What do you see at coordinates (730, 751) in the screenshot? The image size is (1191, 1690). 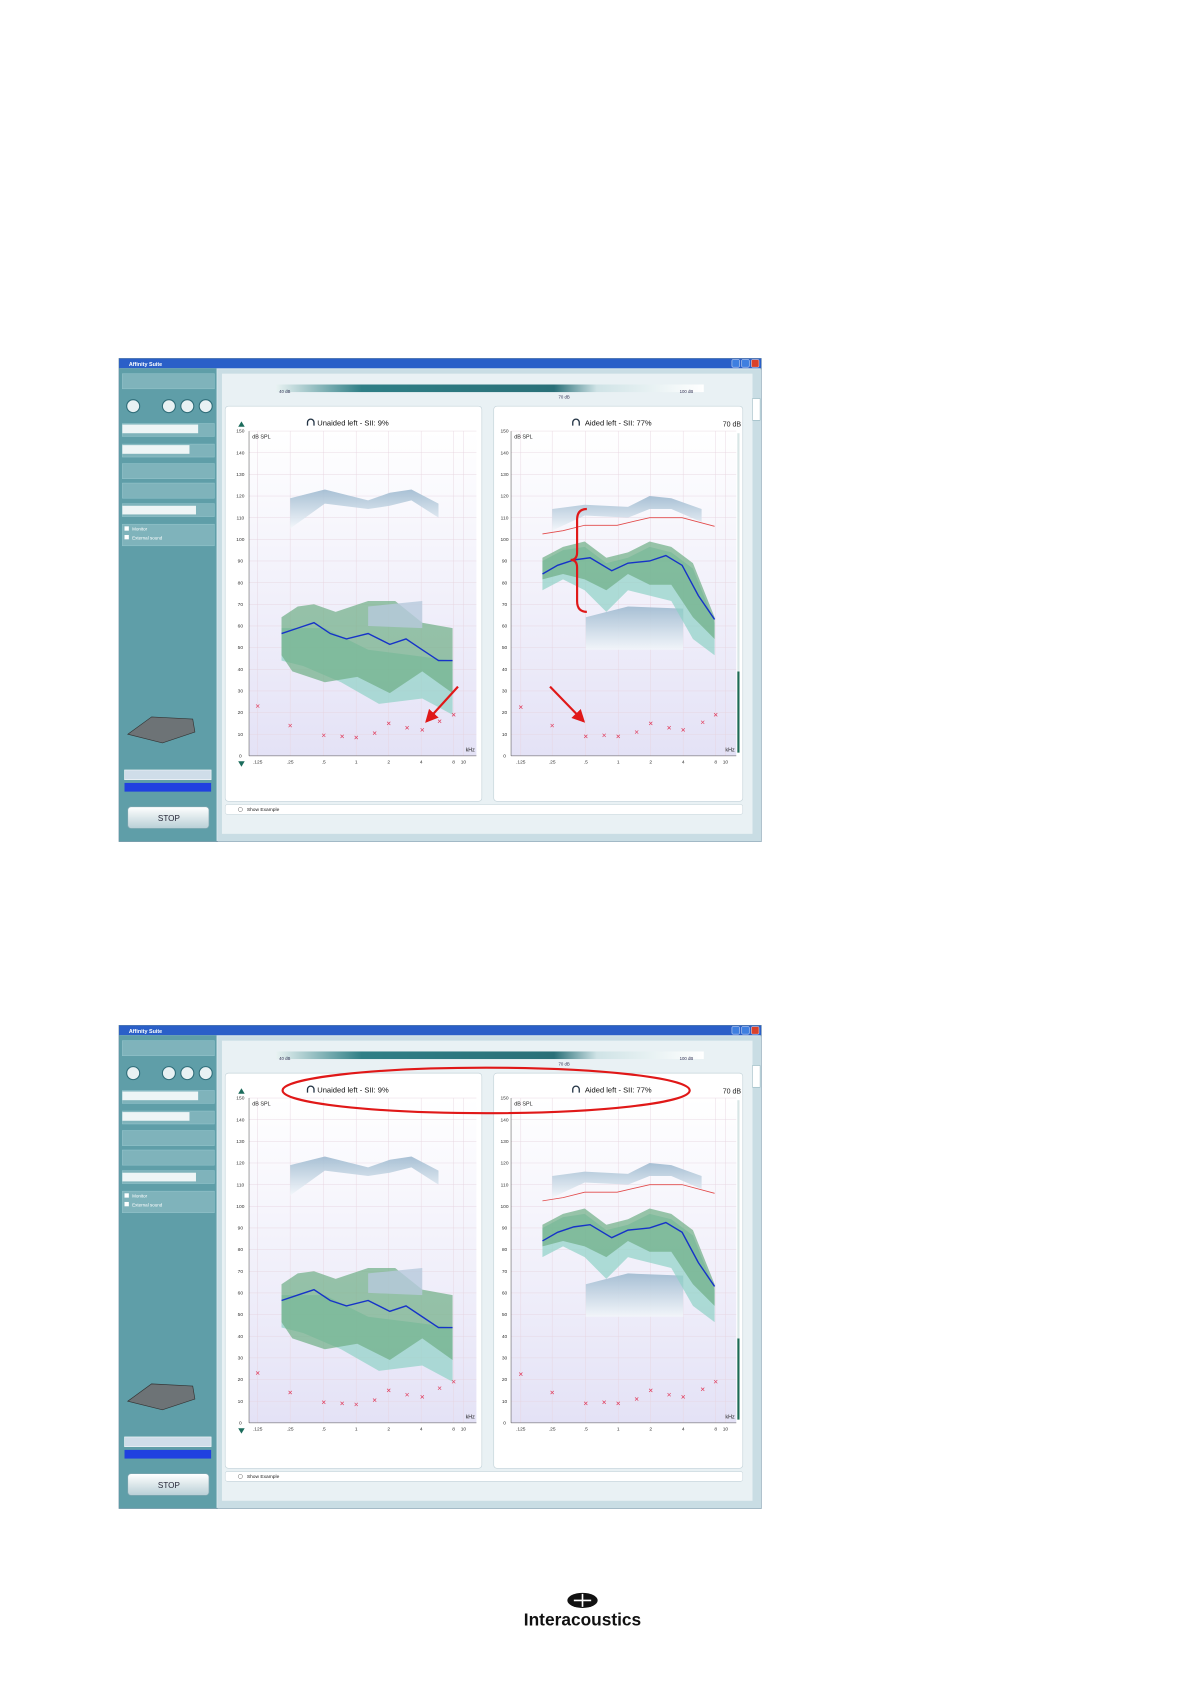 I see `x-unit: kHz` at bounding box center [730, 751].